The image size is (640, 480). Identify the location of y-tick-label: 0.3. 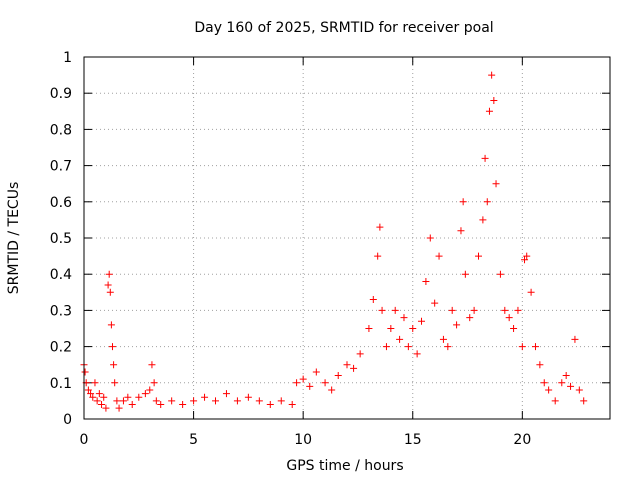
(61, 311).